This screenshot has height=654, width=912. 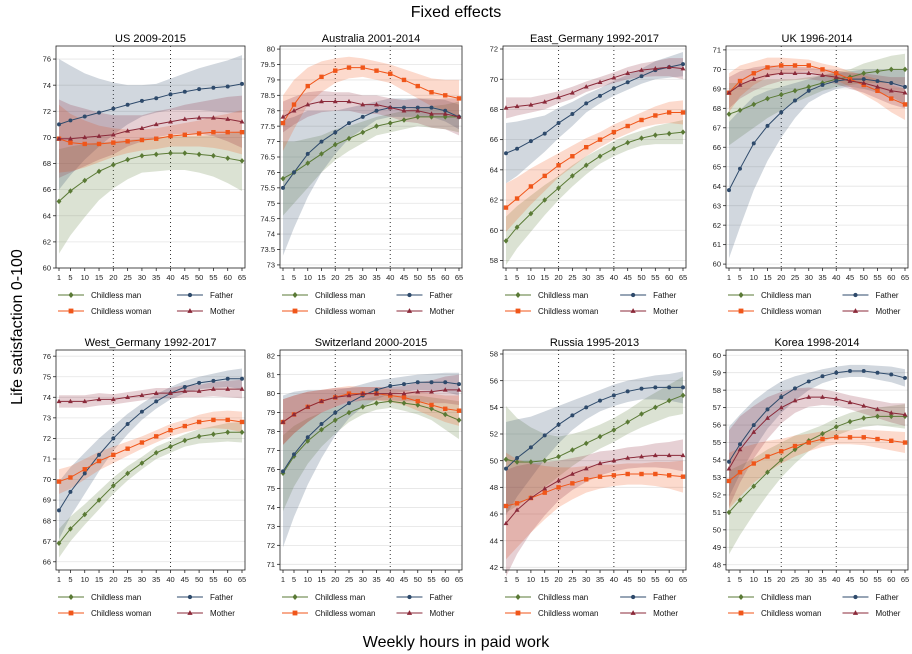 I want to click on x-tick-label: 30, so click(x=586, y=277).